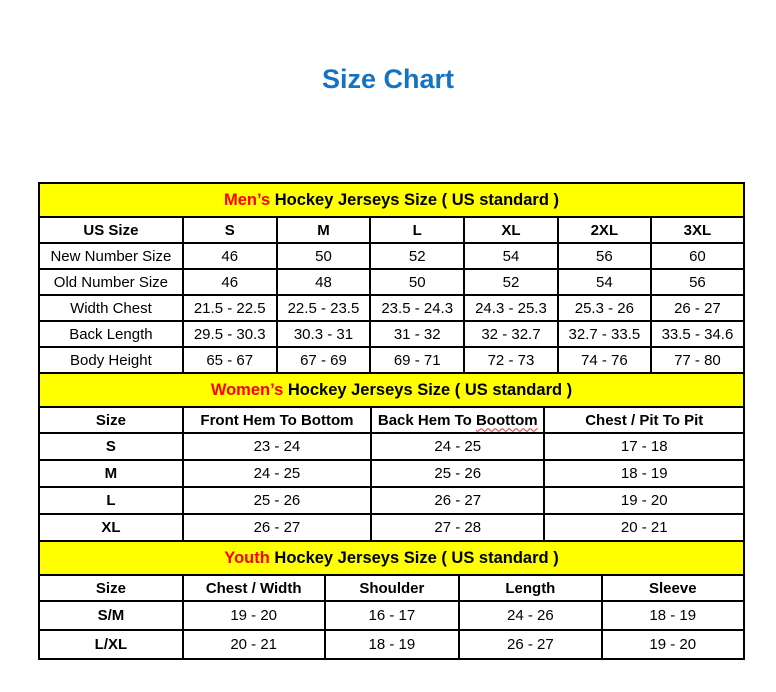 The height and width of the screenshot is (692, 776). Describe the element at coordinates (111, 446) in the screenshot. I see `row-label: S` at that location.